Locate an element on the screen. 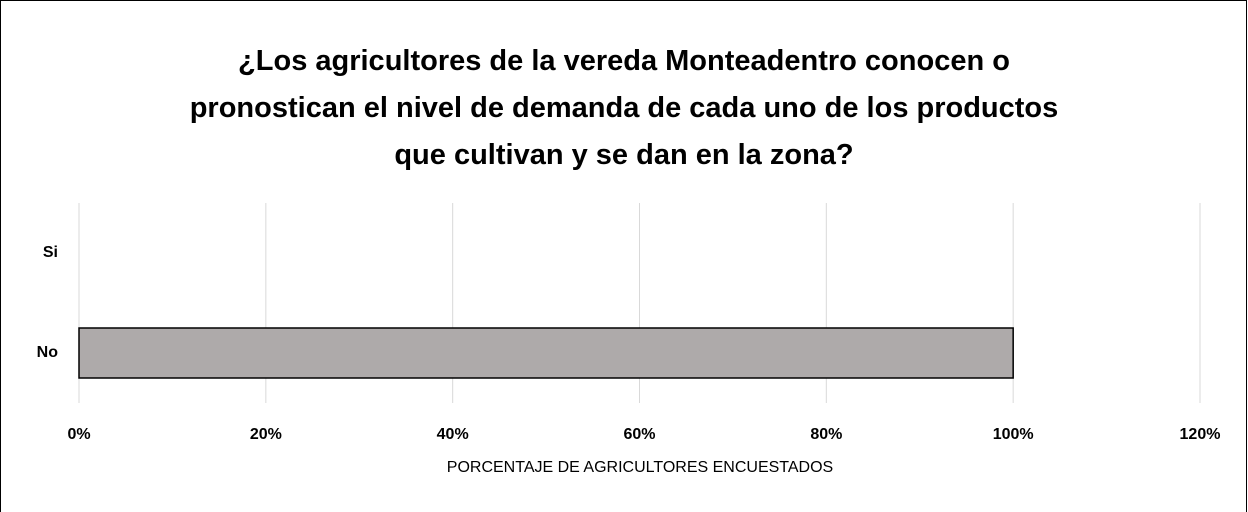  y-tick-label: No is located at coordinates (48, 352).